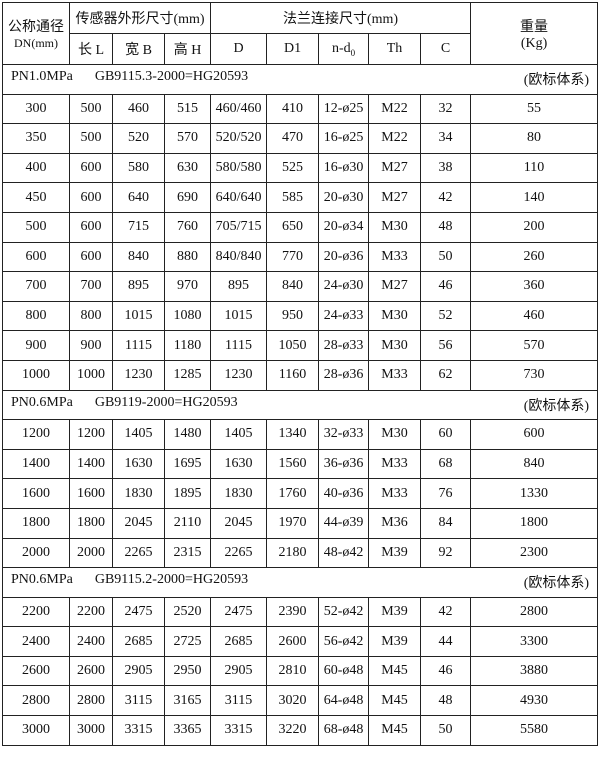 Image resolution: width=600 pixels, height=758 pixels. Describe the element at coordinates (239, 641) in the screenshot. I see `table-cell: 2685` at that location.